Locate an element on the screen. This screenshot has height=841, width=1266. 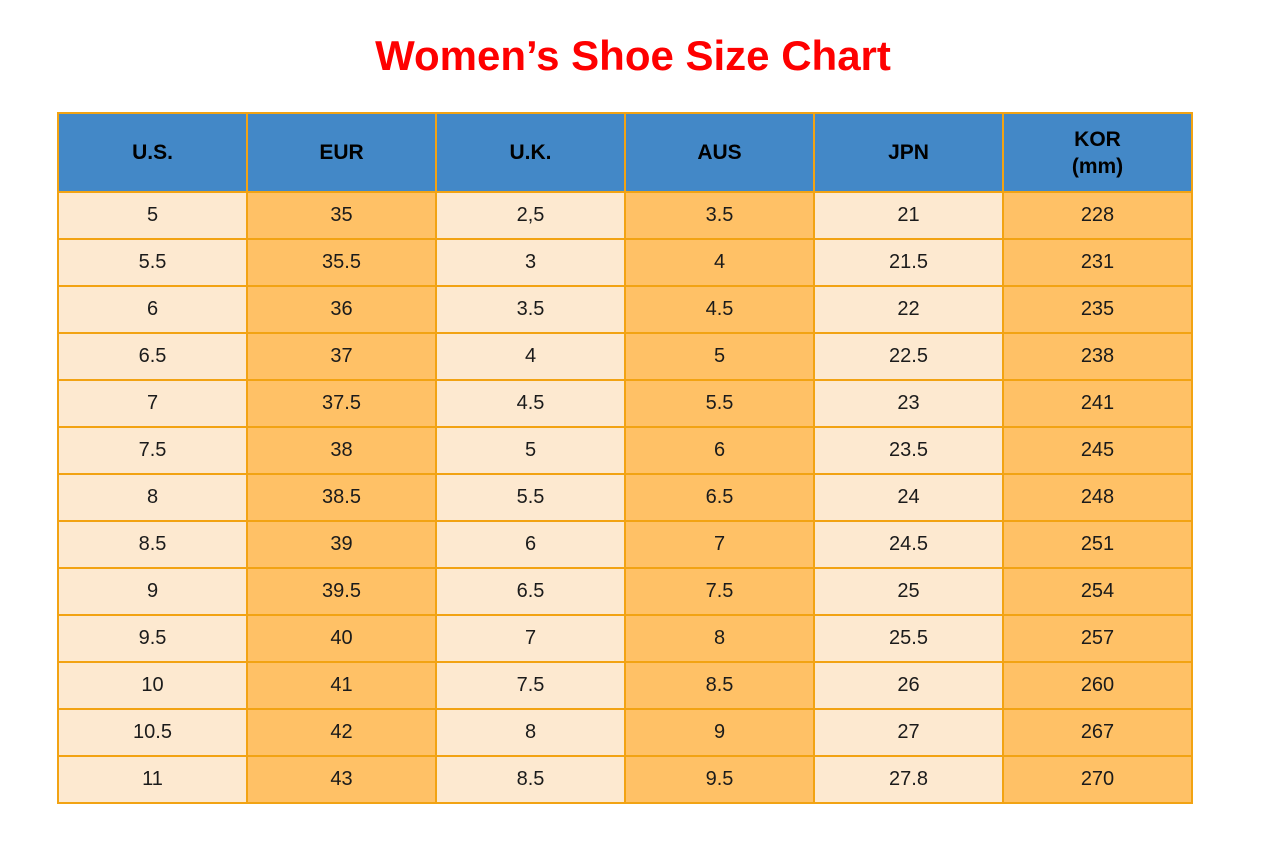
table-cell: 238 is located at coordinates (1097, 356).